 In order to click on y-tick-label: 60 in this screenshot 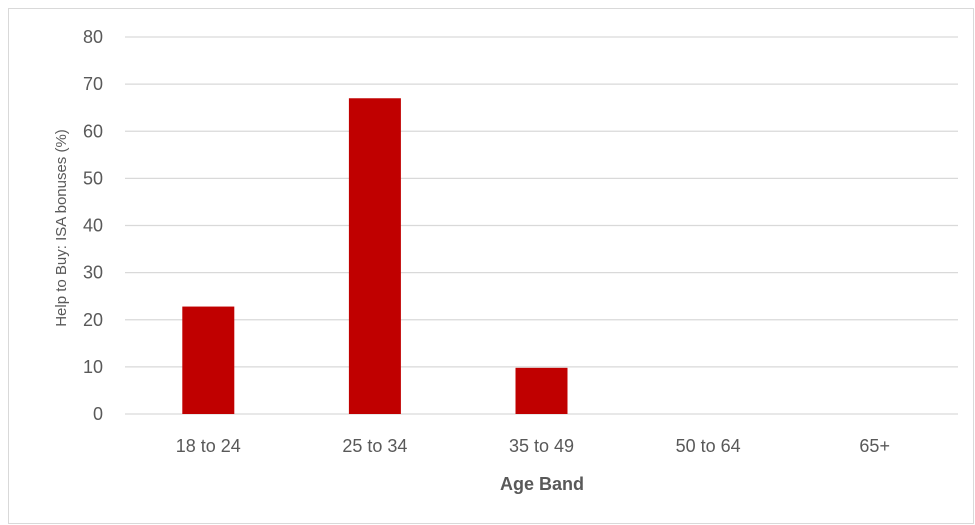, I will do `click(93, 131)`.